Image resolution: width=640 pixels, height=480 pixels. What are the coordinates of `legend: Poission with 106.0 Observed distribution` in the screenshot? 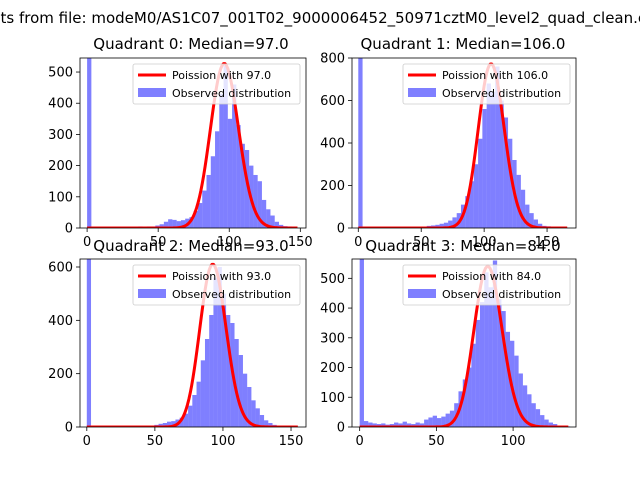 It's located at (486, 84).